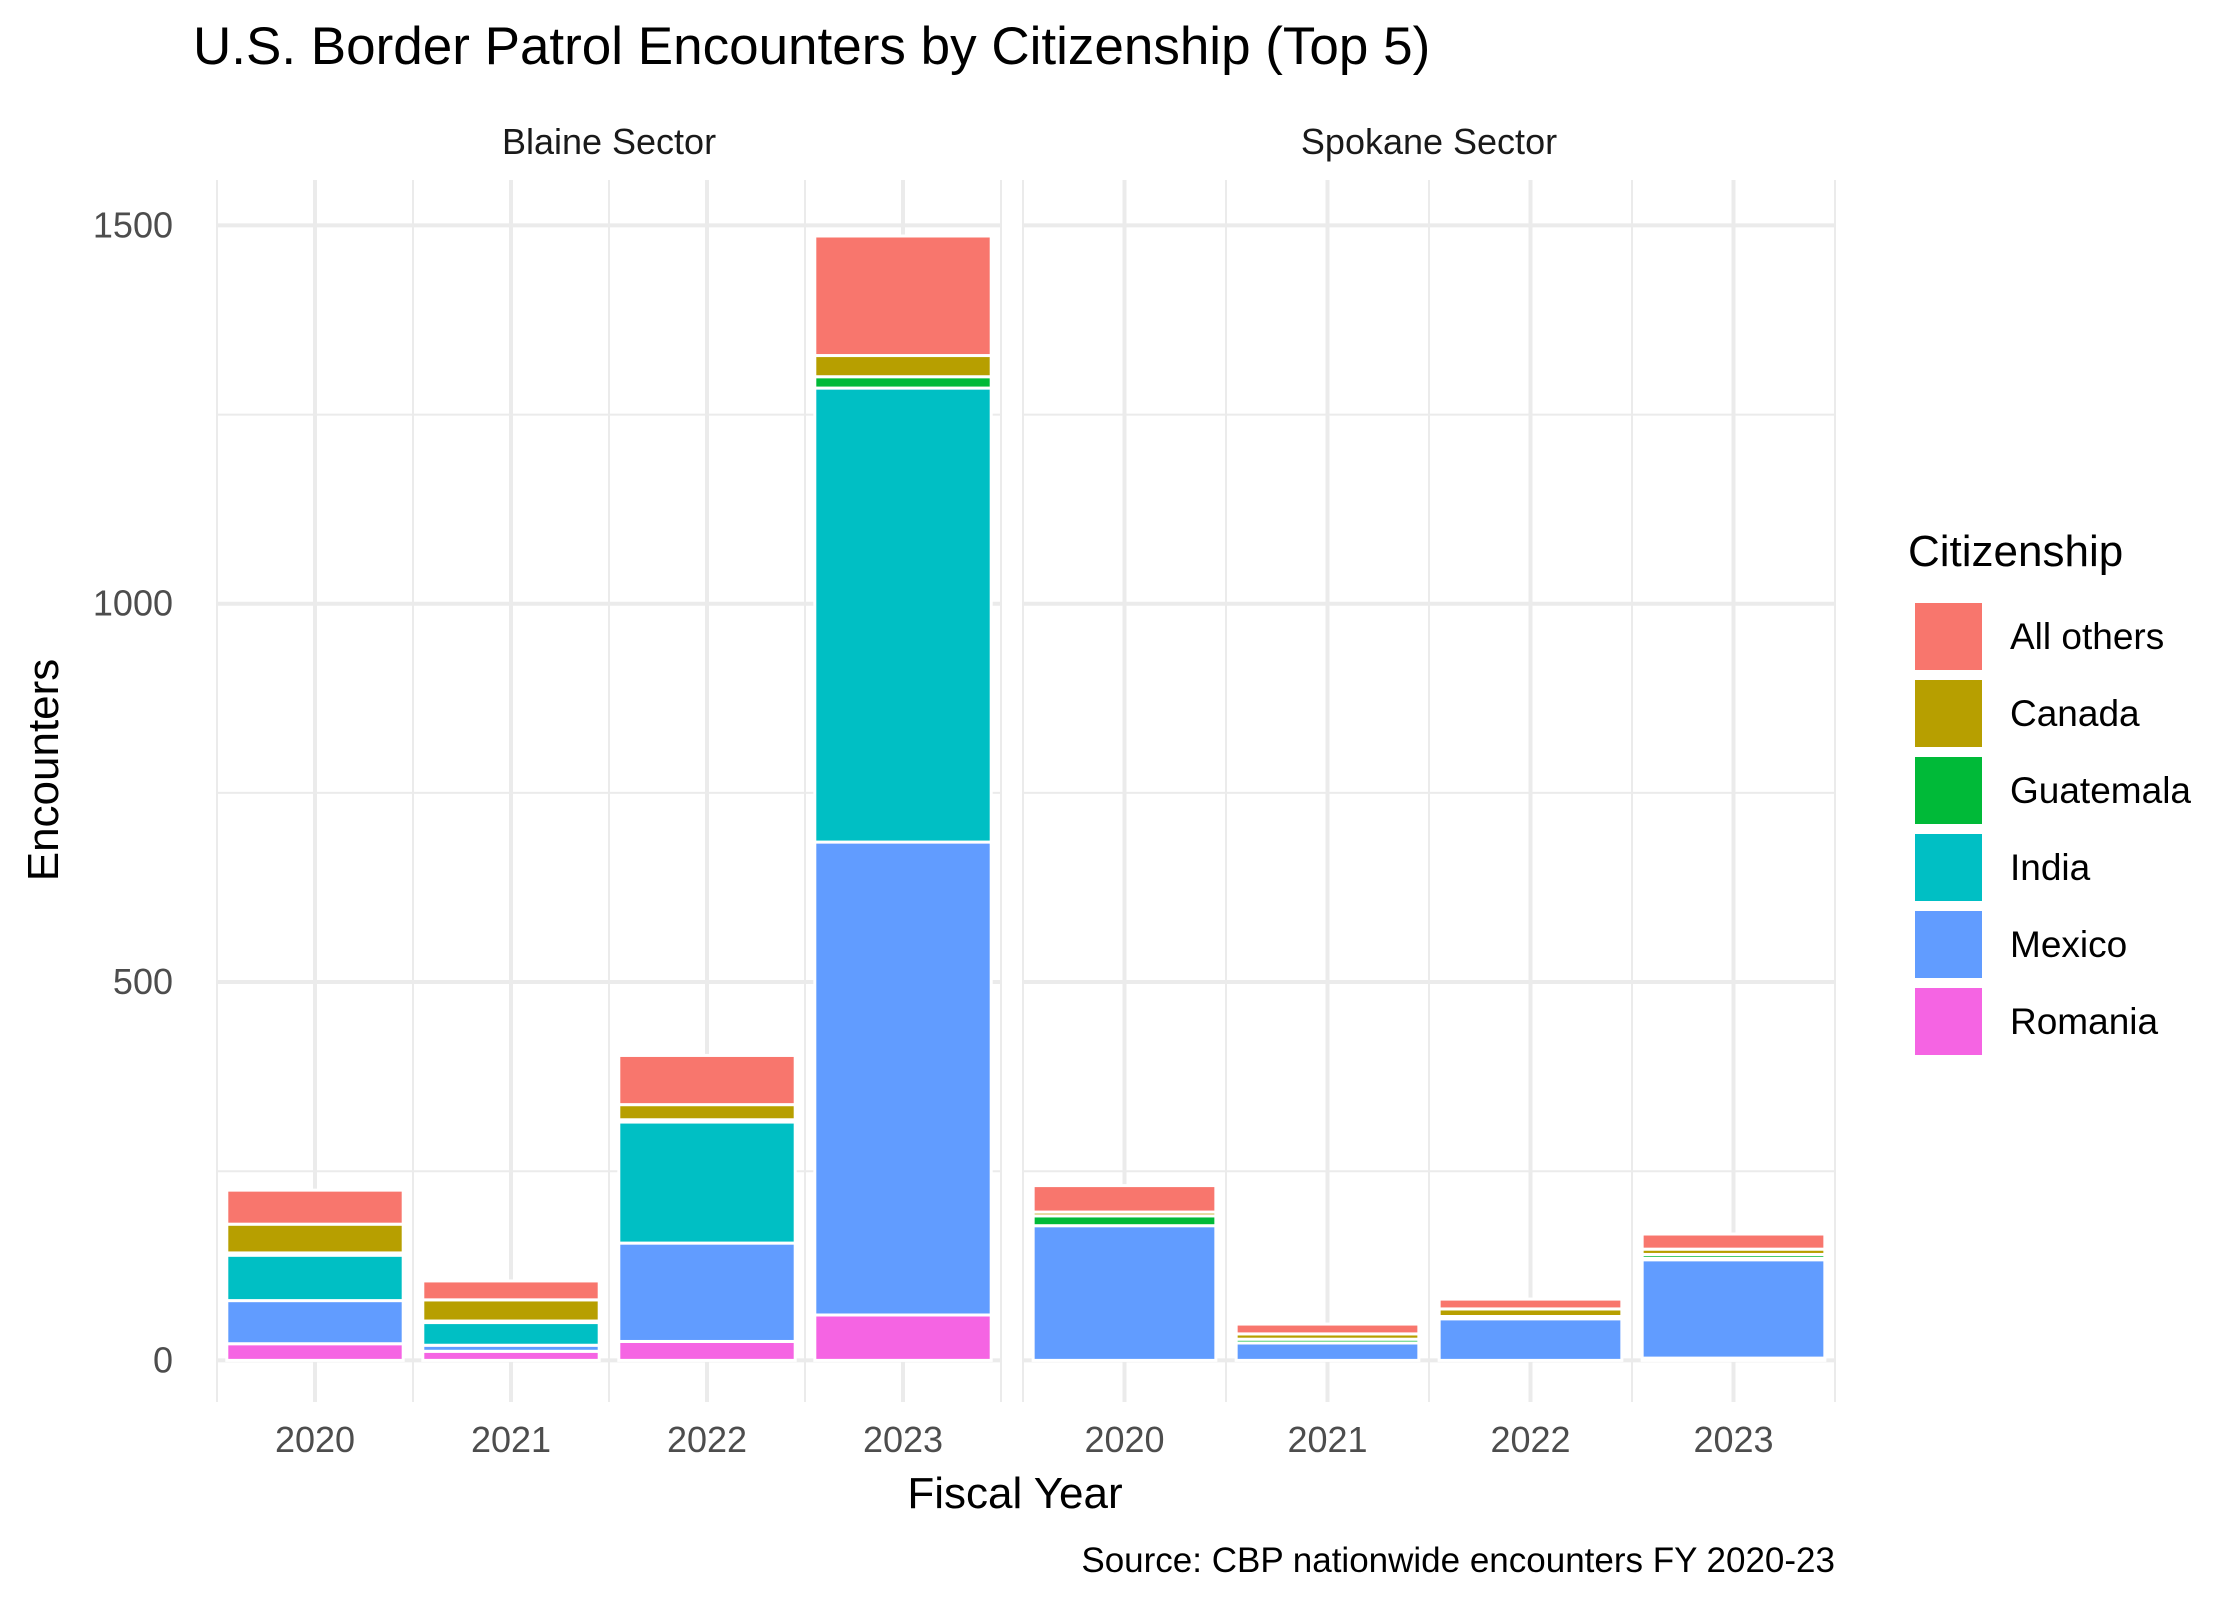  I want to click on bar-segment-blaine-sector-2020-canada, so click(315, 1238).